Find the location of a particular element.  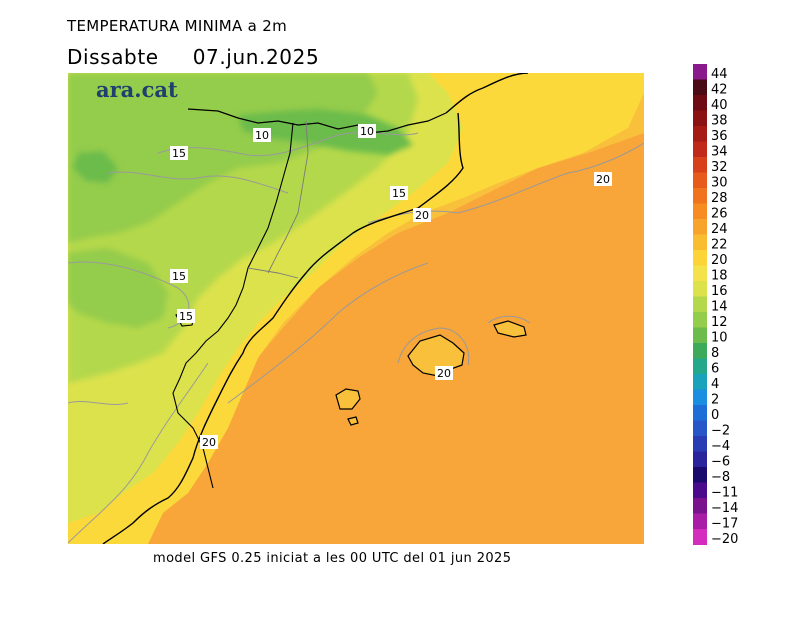

legend-label: −11 is located at coordinates (724, 493).